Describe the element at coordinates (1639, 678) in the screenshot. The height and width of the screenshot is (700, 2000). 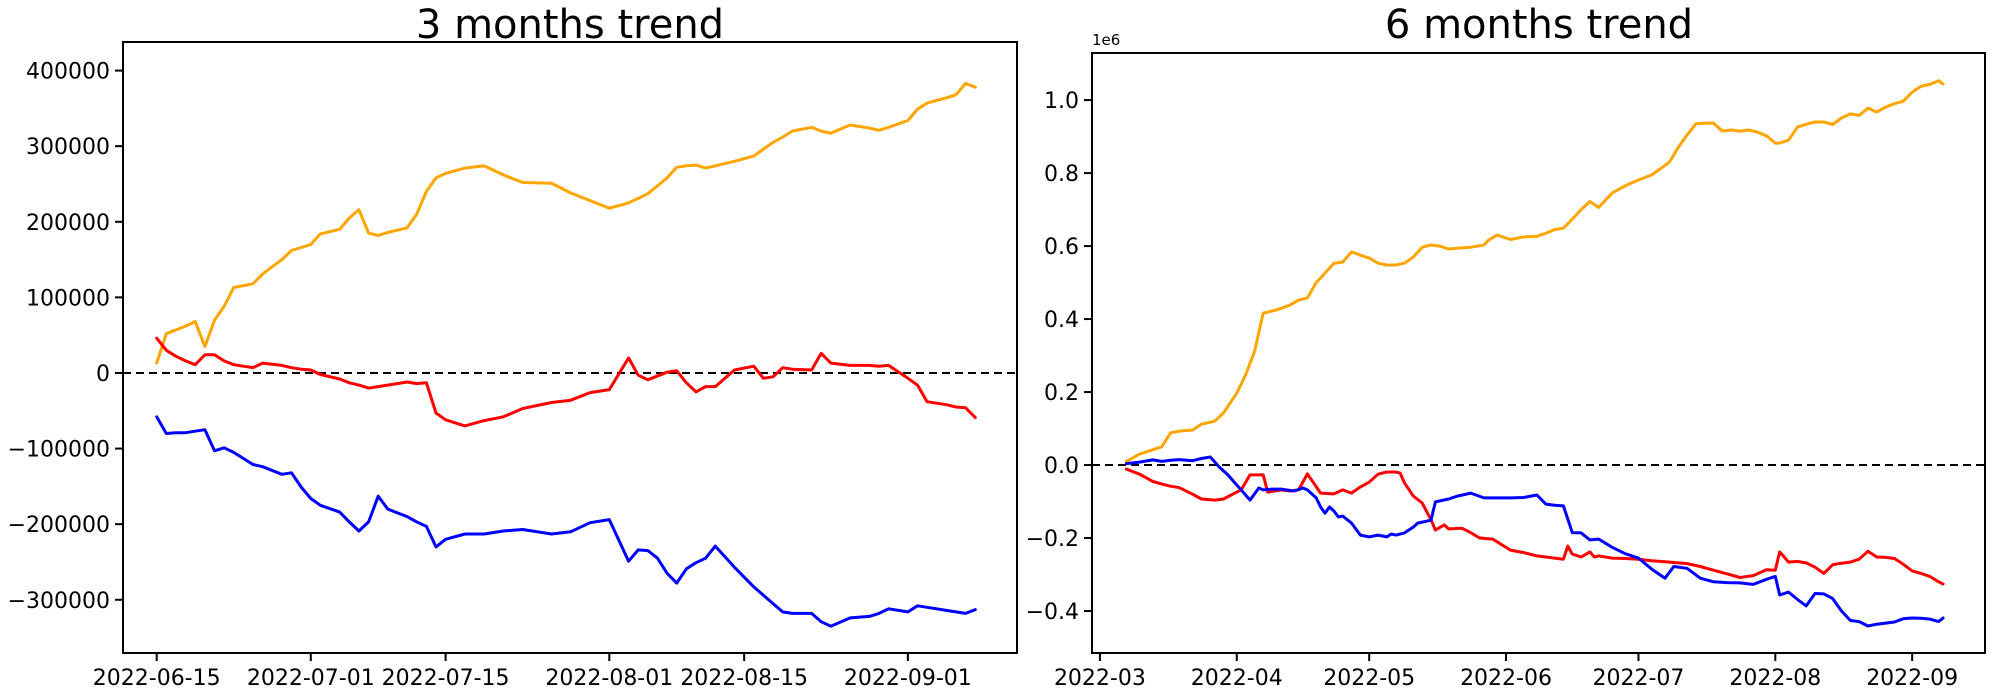
I see `x-tick-label: 2022-07` at that location.